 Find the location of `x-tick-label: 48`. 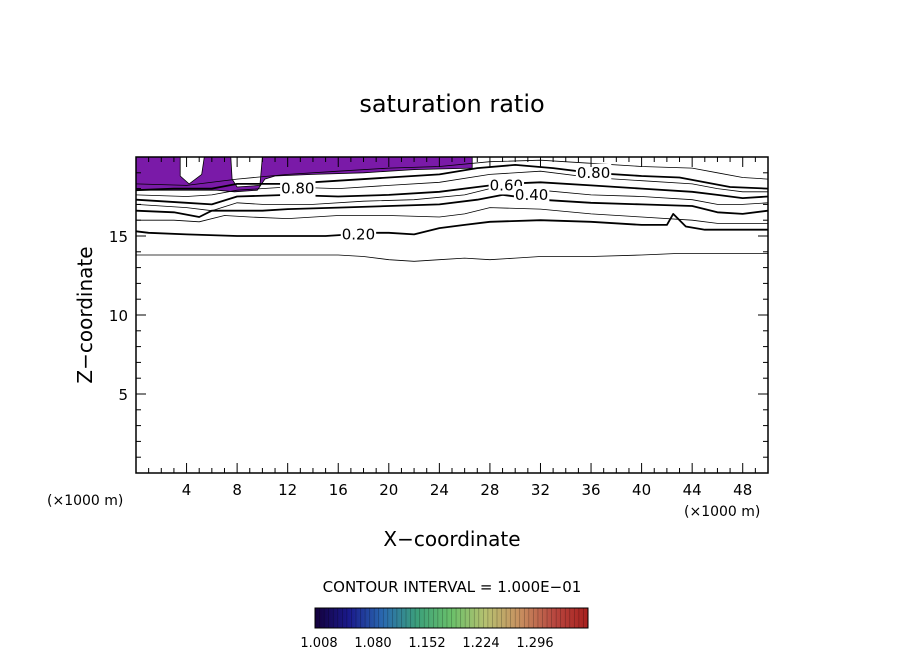

x-tick-label: 48 is located at coordinates (742, 490).